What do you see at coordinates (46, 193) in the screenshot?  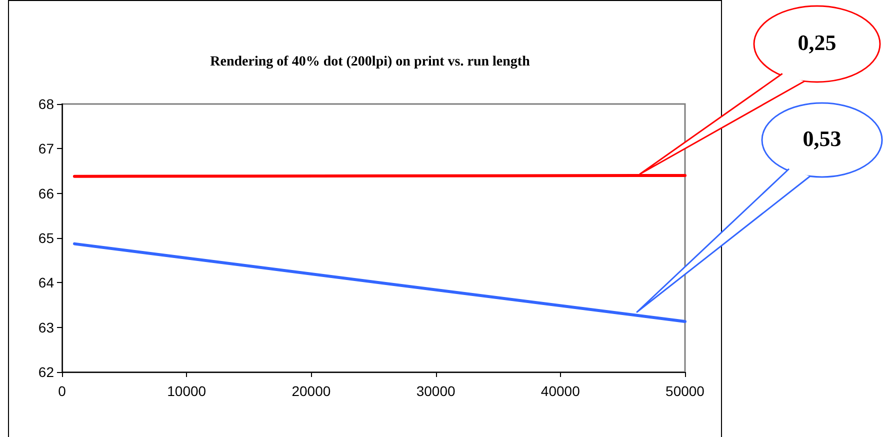 I see `y-tick-label: 66` at bounding box center [46, 193].